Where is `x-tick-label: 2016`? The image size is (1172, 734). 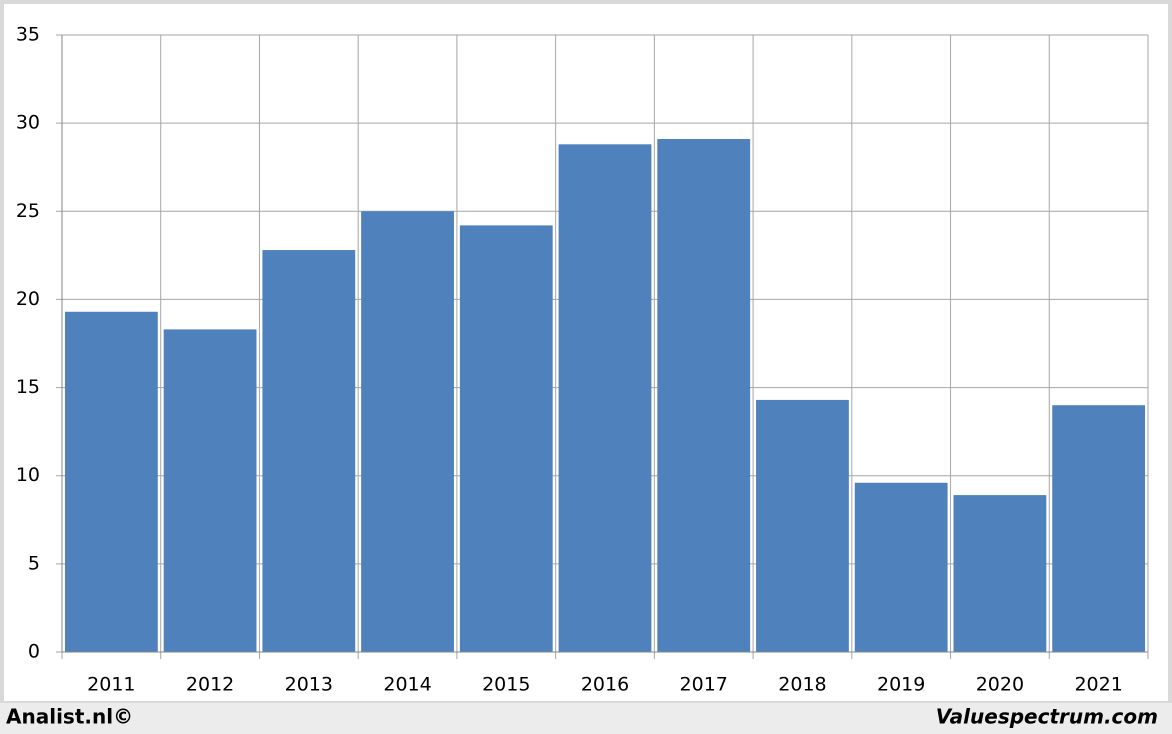
x-tick-label: 2016 is located at coordinates (605, 685).